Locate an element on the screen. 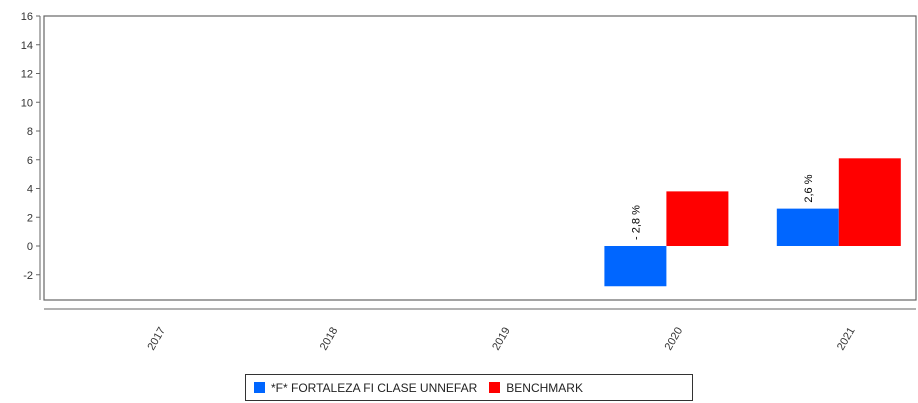 This screenshot has height=403, width=918. x-tick-label: 2020 is located at coordinates (674, 338).